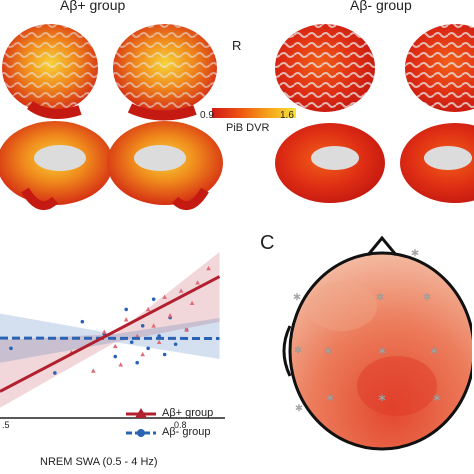  Describe the element at coordinates (207, 115) in the screenshot. I see `colorbar-min-label: 0.9` at that location.